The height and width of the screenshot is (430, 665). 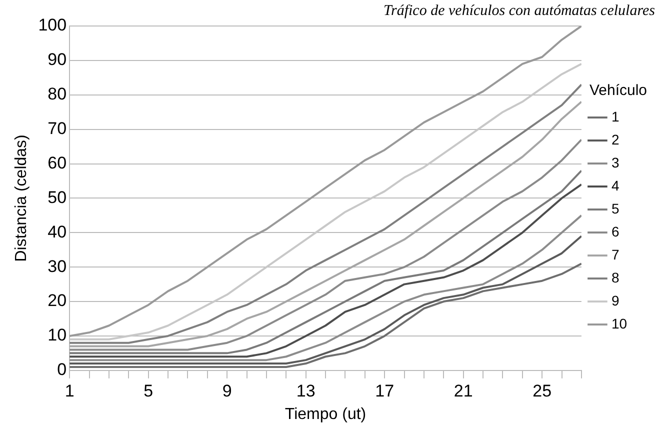 What do you see at coordinates (57, 162) in the screenshot?
I see `y-tick-label: 60` at bounding box center [57, 162].